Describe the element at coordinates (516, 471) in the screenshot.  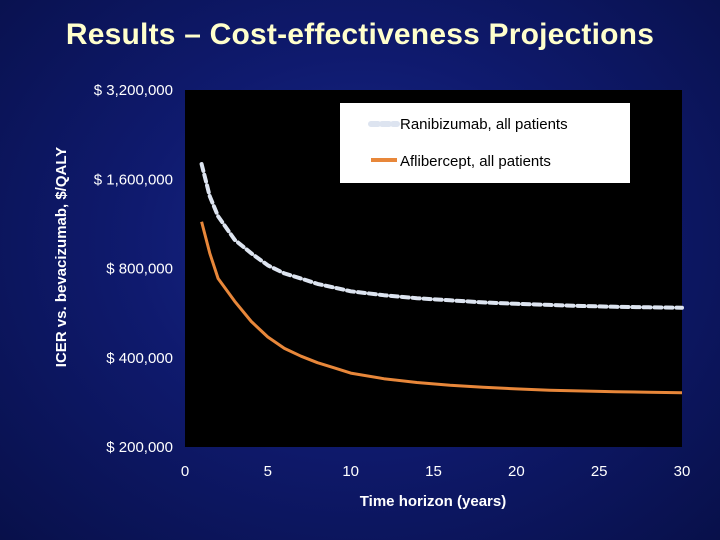
I see `x-tick-label: 20` at that location.